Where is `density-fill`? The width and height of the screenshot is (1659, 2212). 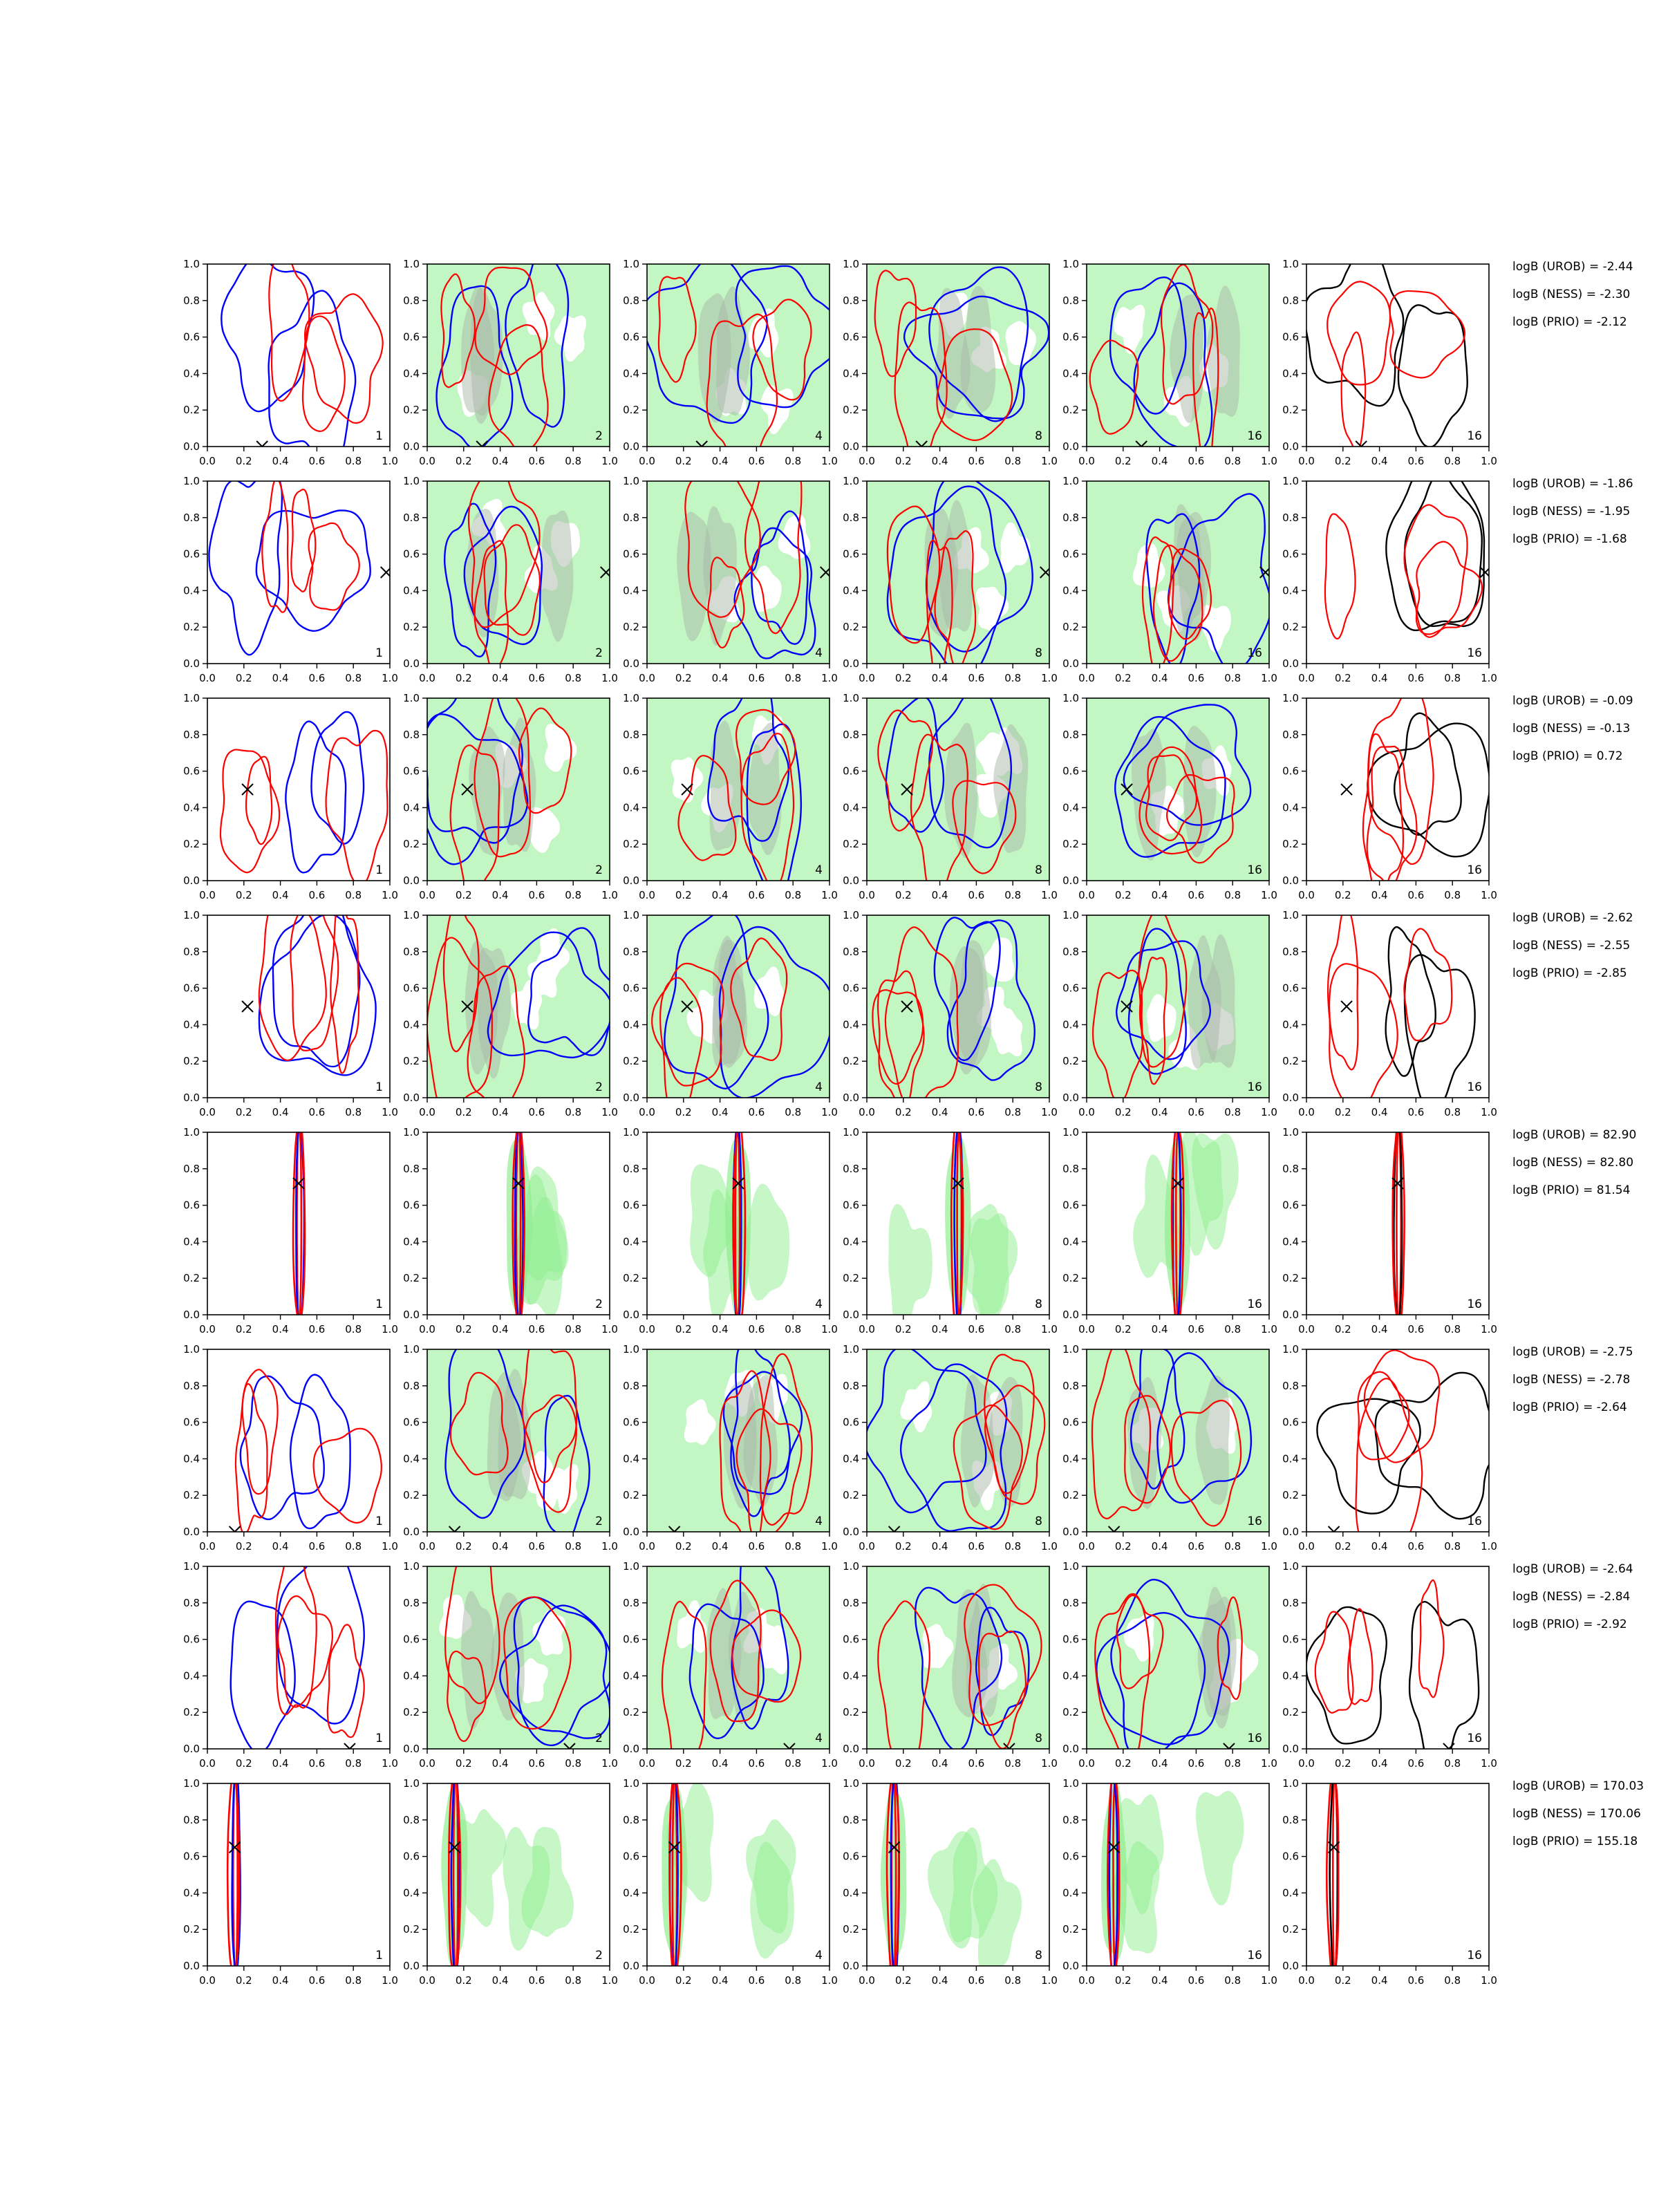 density-fill is located at coordinates (953, 1890).